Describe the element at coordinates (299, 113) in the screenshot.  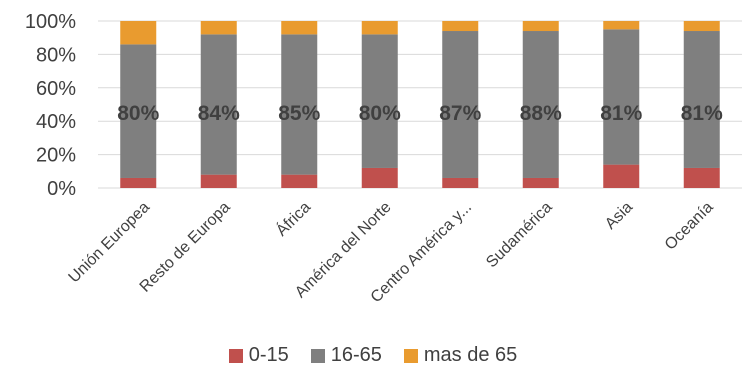
I see `data-label: 85%` at that location.